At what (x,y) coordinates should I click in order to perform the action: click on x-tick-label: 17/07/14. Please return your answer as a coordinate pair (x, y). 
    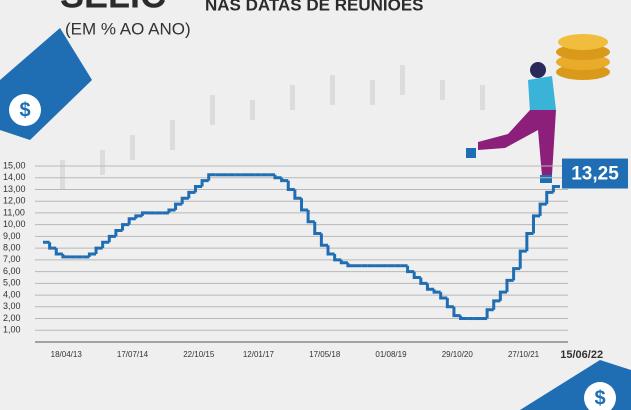
    Looking at the image, I should click on (133, 354).